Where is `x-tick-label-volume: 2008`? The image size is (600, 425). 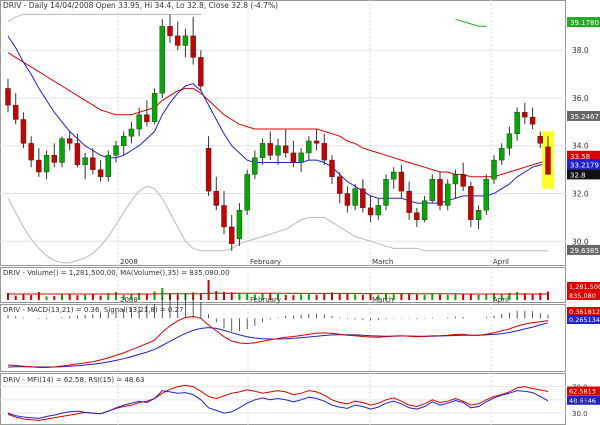 x-tick-label-volume: 2008 is located at coordinates (129, 300).